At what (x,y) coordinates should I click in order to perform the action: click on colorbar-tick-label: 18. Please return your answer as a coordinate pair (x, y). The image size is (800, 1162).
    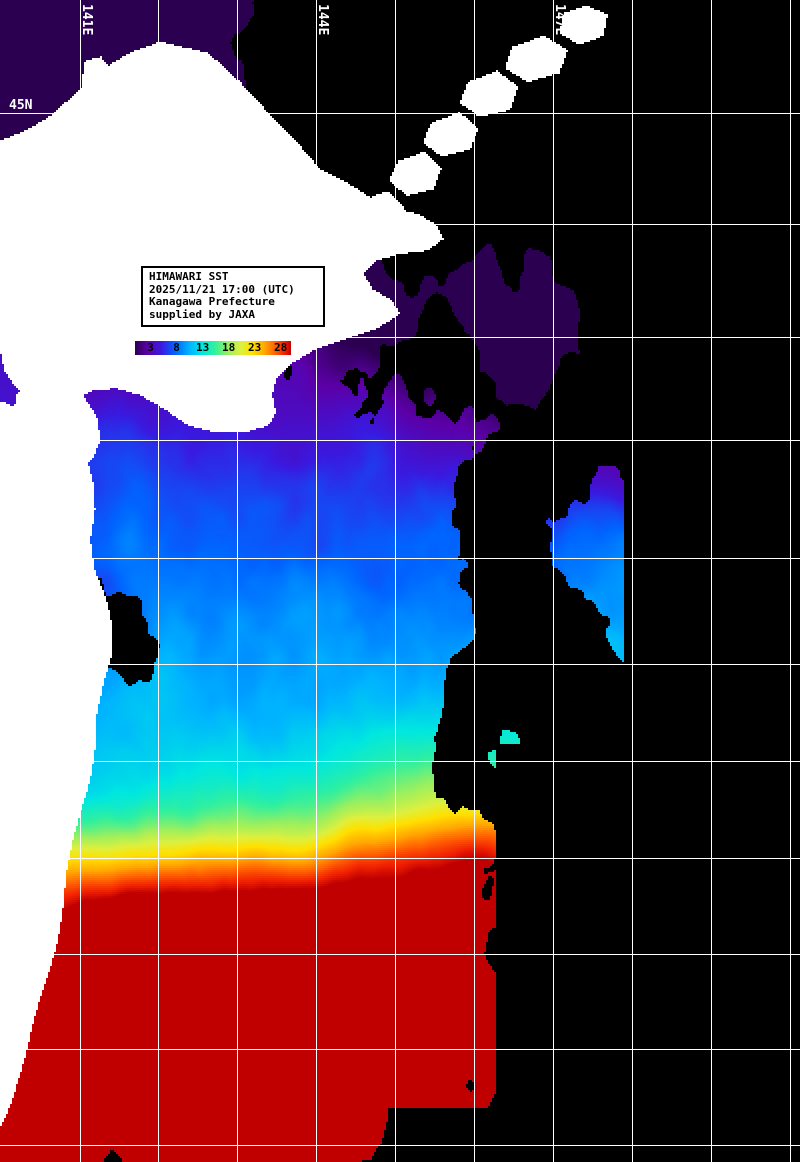
    Looking at the image, I should click on (228, 347).